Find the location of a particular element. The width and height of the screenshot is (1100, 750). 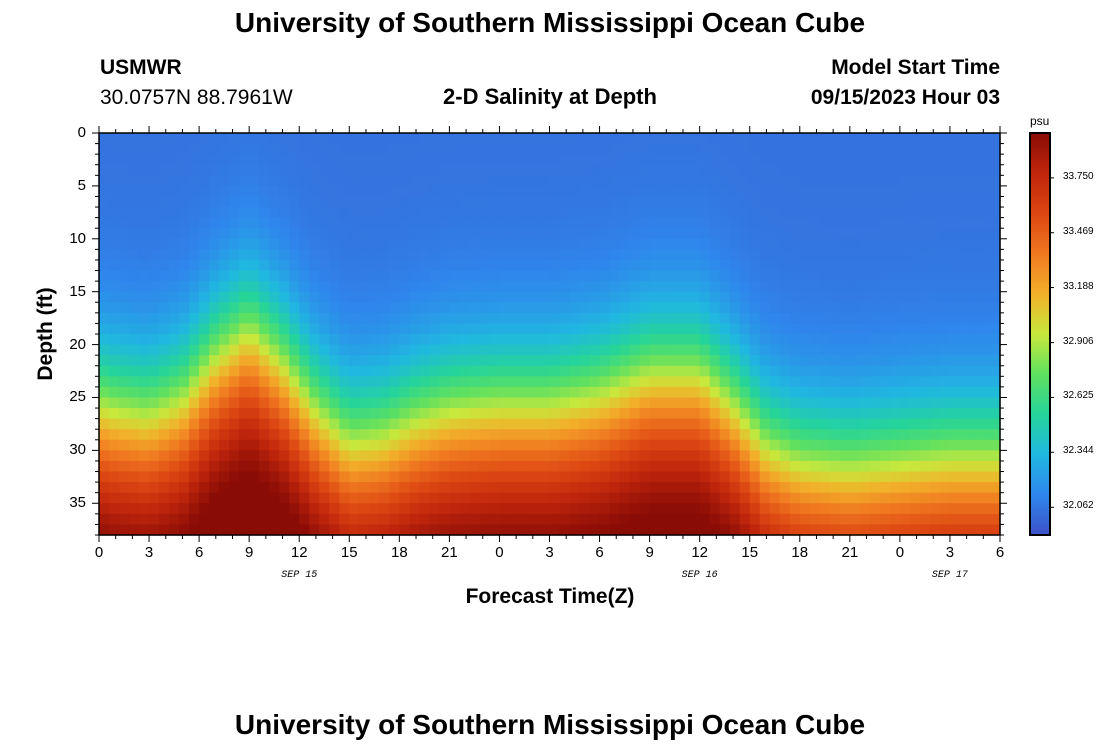

x-tick-label: 6 is located at coordinates (1000, 552).